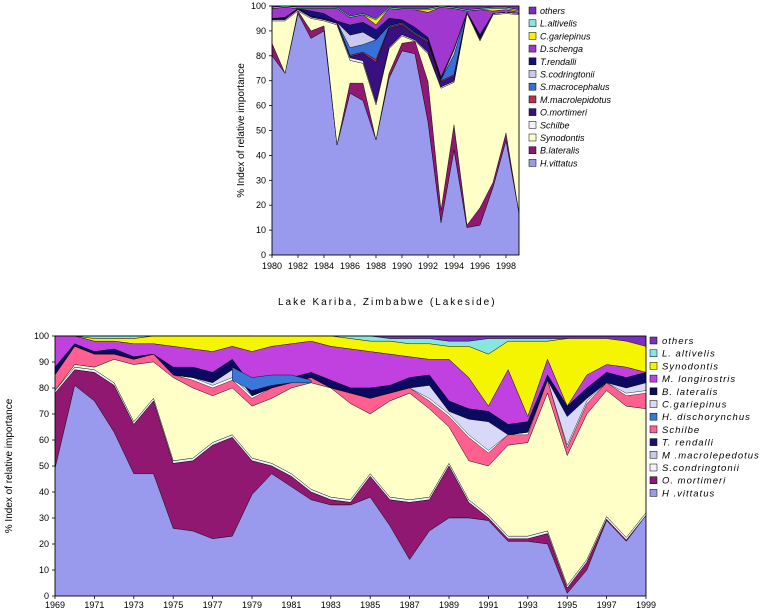 This screenshot has height=611, width=760. Describe the element at coordinates (565, 36) in the screenshot. I see `chart1-legend-label: C.gariepinus` at that location.